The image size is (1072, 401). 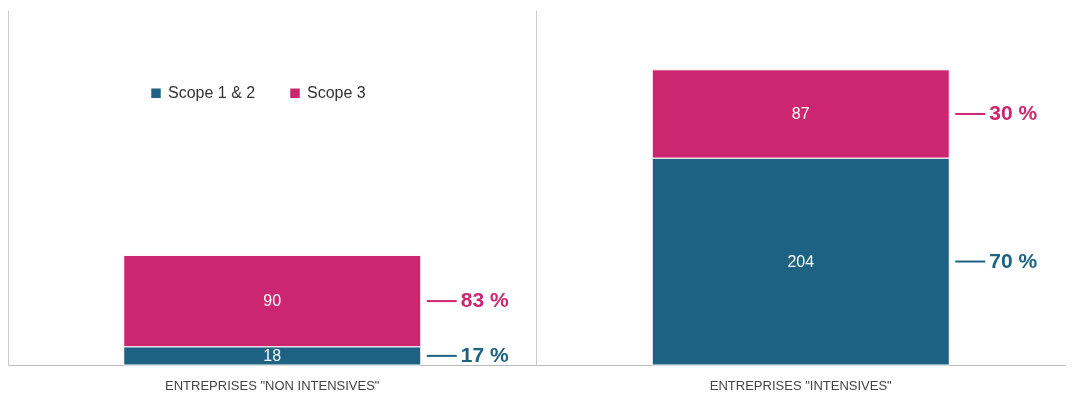 I want to click on legend-label: Scope 1 & 2, so click(x=212, y=93).